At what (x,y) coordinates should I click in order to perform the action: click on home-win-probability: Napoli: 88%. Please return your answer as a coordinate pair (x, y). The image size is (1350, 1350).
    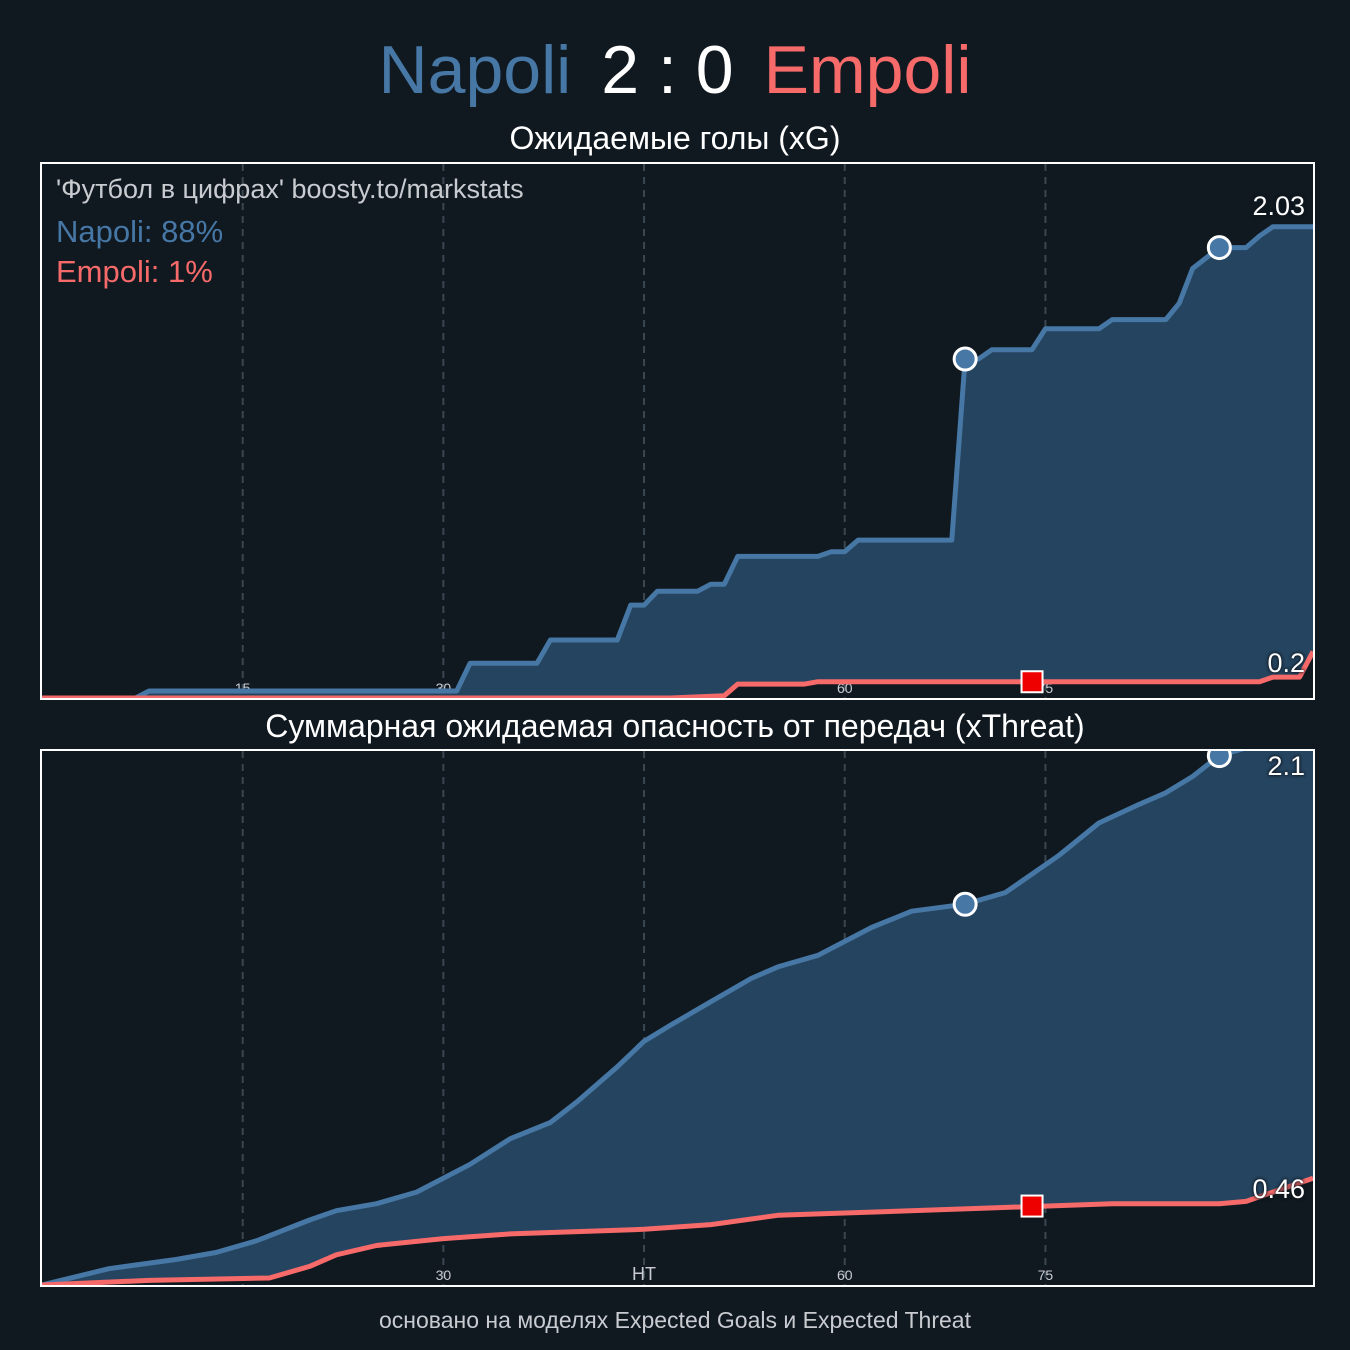
    Looking at the image, I should click on (140, 231).